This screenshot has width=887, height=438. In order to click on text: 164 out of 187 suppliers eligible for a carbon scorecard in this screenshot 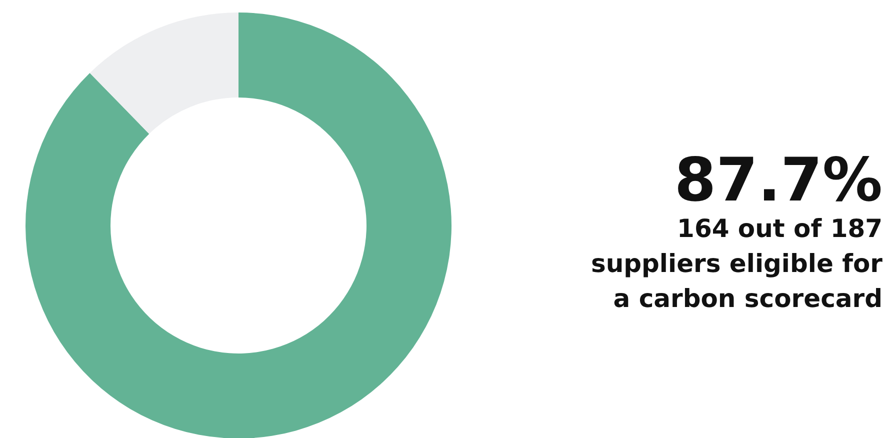, I will do `click(737, 263)`.